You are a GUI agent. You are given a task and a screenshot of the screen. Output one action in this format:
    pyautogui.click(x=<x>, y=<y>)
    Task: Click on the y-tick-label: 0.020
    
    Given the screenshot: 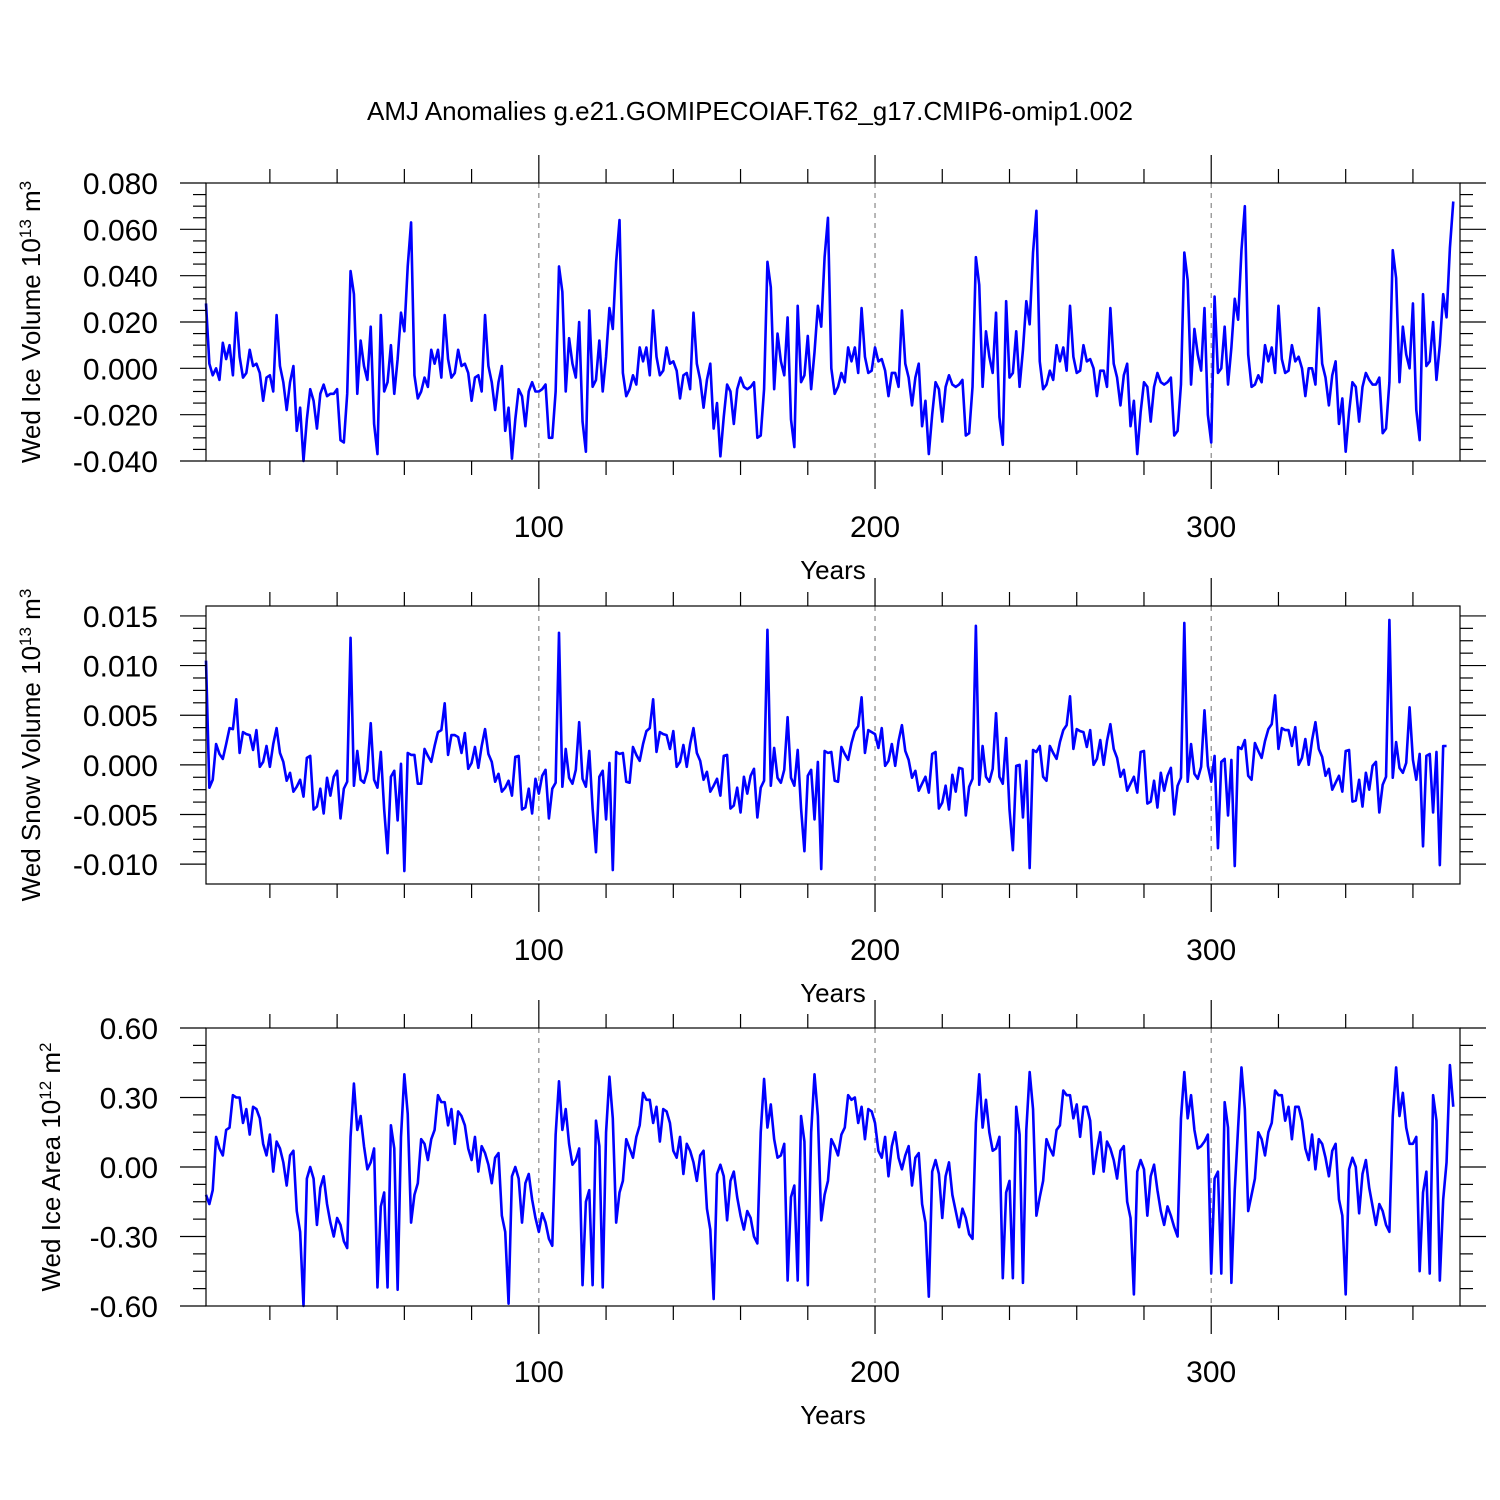 What is the action you would take?
    pyautogui.click(x=120, y=323)
    